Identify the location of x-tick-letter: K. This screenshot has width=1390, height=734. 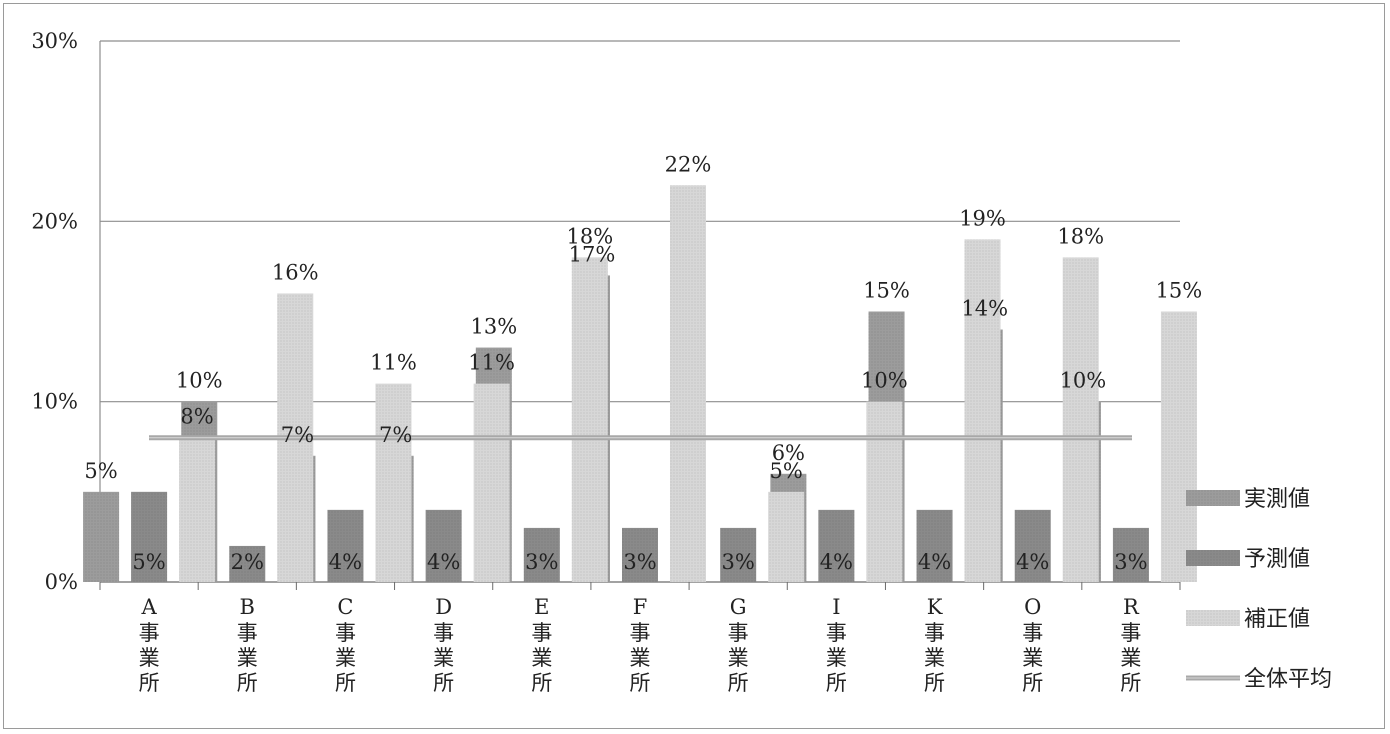
(935, 607).